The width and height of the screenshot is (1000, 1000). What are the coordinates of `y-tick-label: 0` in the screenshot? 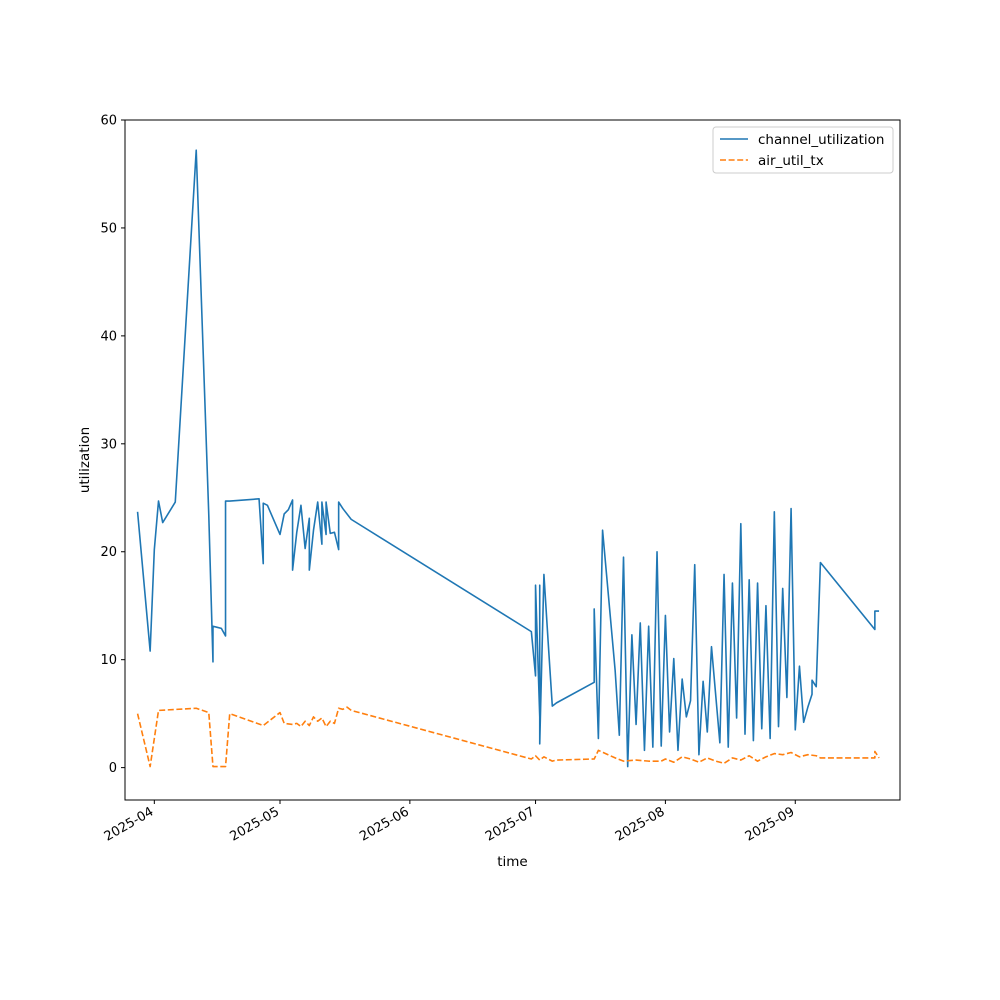 It's located at (113, 768).